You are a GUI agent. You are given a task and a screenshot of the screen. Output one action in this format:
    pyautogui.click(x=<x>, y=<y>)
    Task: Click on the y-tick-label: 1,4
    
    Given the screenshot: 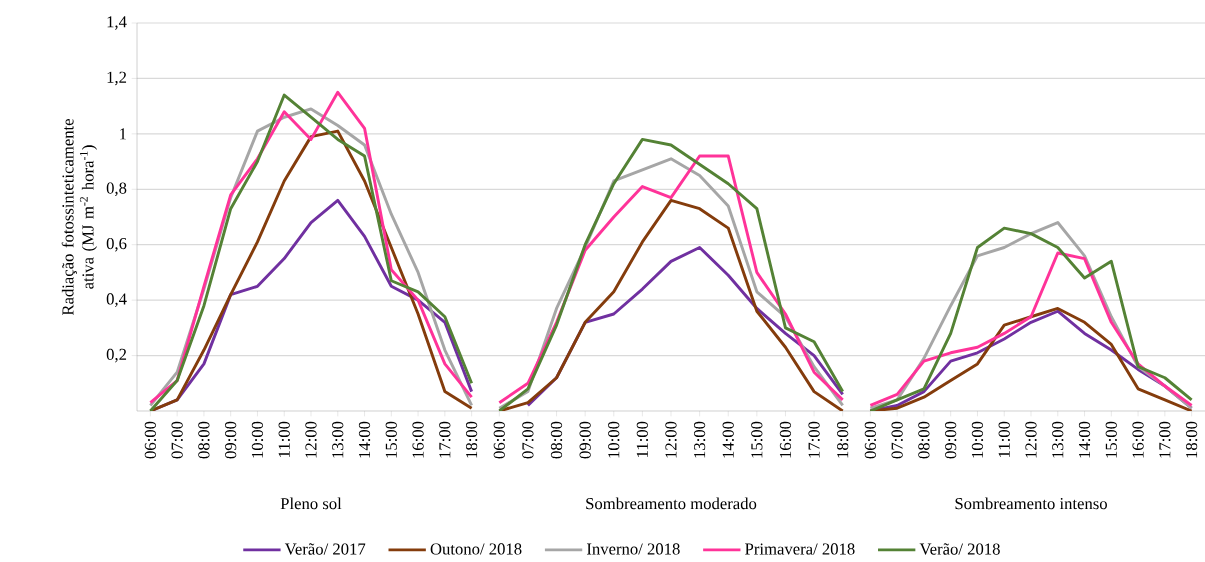 What is the action you would take?
    pyautogui.click(x=117, y=23)
    